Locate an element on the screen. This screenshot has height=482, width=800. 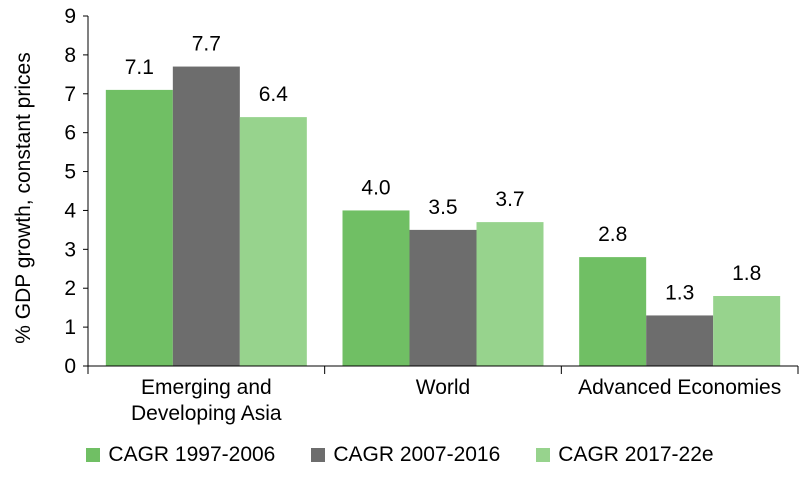
y-tick-label: 8 is located at coordinates (70, 55).